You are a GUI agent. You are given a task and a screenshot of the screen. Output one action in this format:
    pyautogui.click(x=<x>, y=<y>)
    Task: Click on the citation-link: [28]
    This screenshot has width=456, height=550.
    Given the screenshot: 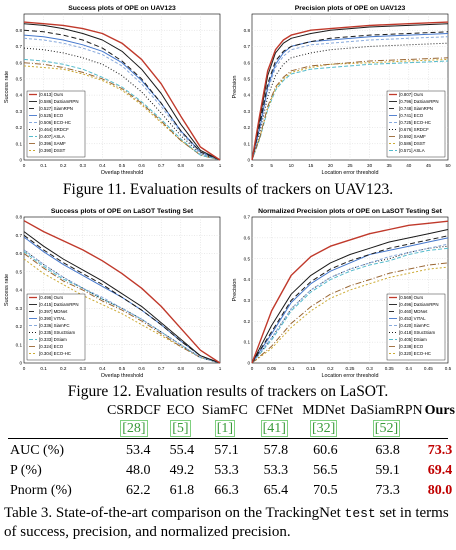 What is the action you would take?
    pyautogui.click(x=134, y=428)
    